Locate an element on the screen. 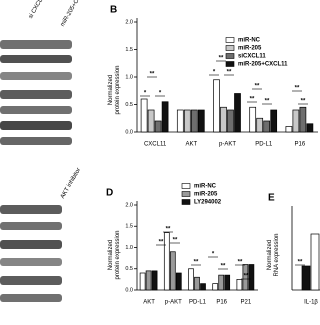  panel-label: D is located at coordinates (109, 193).